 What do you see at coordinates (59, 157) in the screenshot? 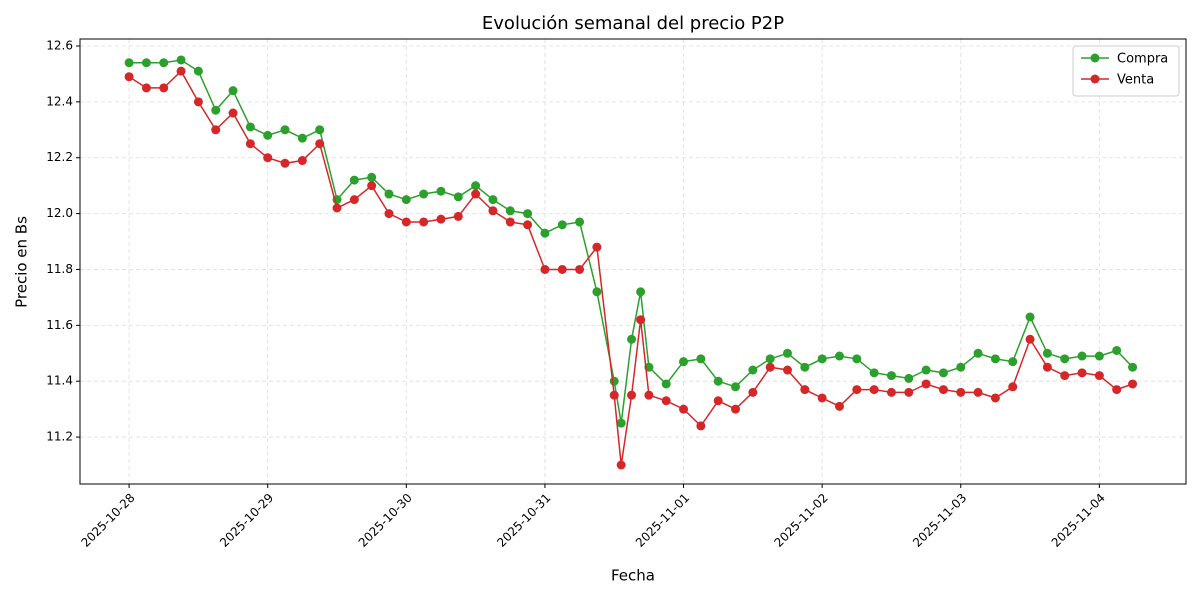
I see `y-tick-label: 12.2` at bounding box center [59, 157].